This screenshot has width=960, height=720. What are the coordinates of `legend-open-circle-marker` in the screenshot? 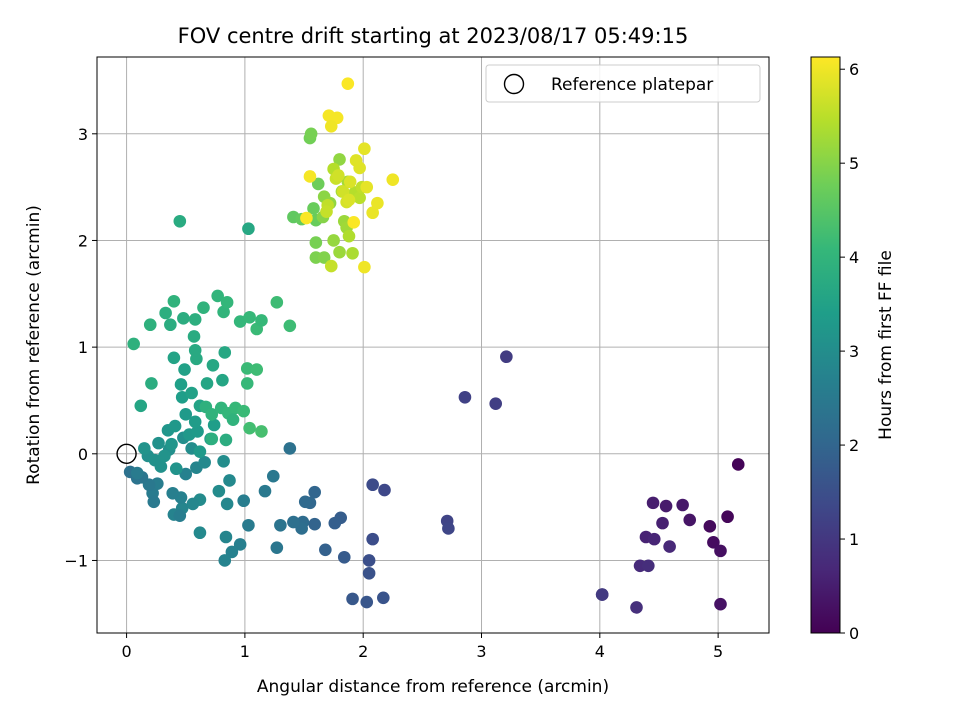 It's located at (514, 84).